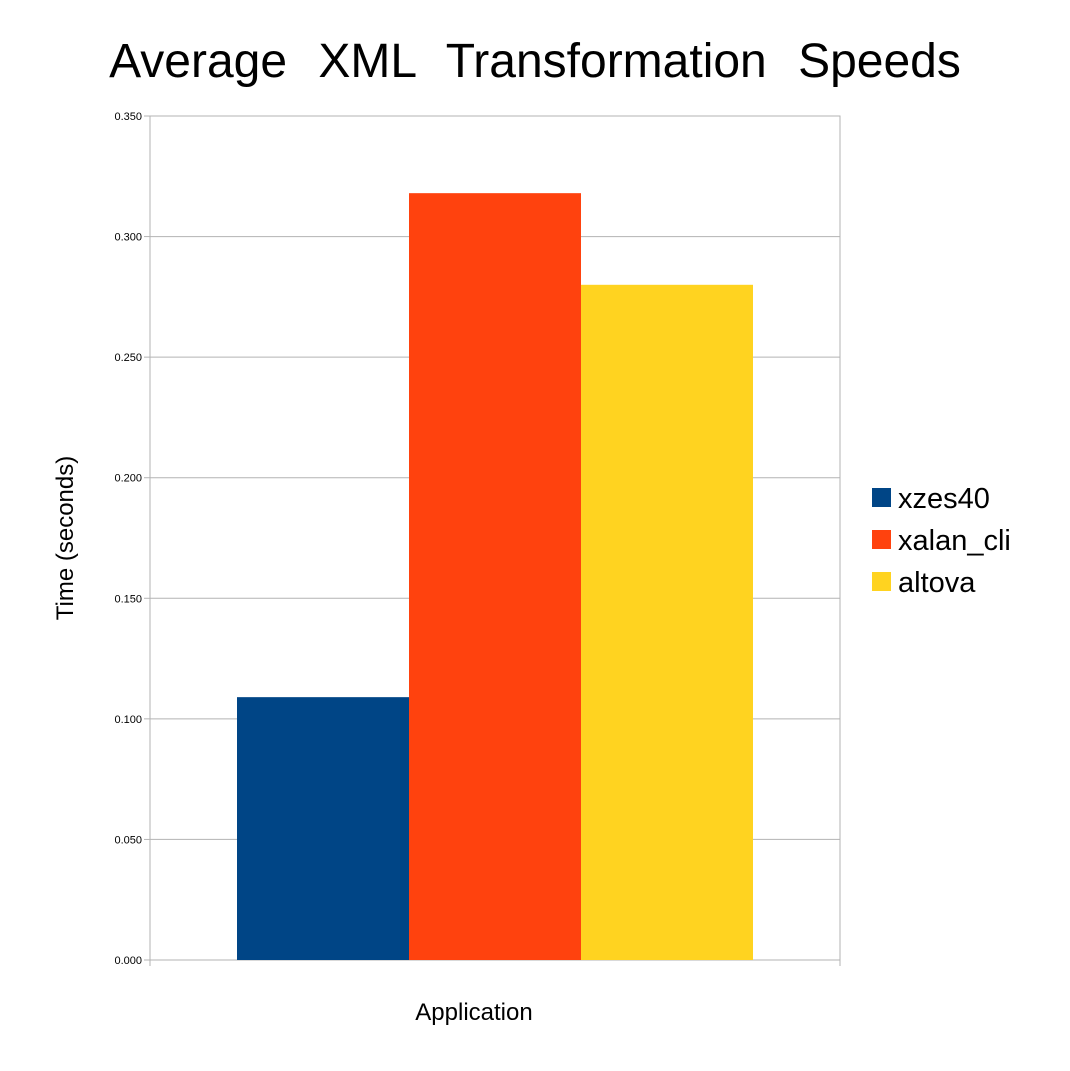 The height and width of the screenshot is (1071, 1070). I want to click on bar-xalan_cli, so click(495, 576).